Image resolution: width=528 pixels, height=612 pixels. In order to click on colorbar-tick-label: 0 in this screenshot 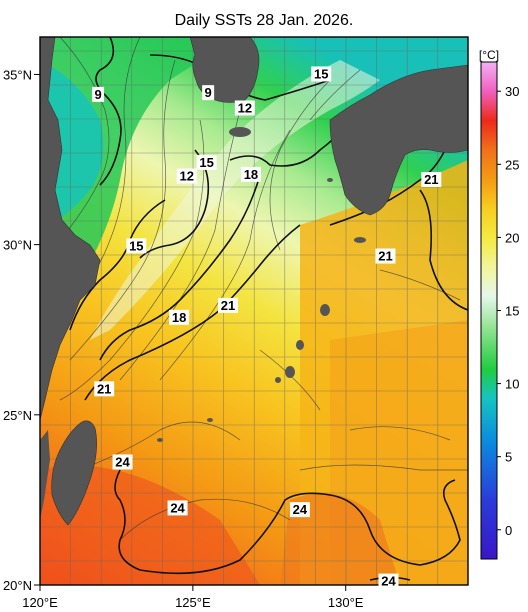, I will do `click(508, 530)`.